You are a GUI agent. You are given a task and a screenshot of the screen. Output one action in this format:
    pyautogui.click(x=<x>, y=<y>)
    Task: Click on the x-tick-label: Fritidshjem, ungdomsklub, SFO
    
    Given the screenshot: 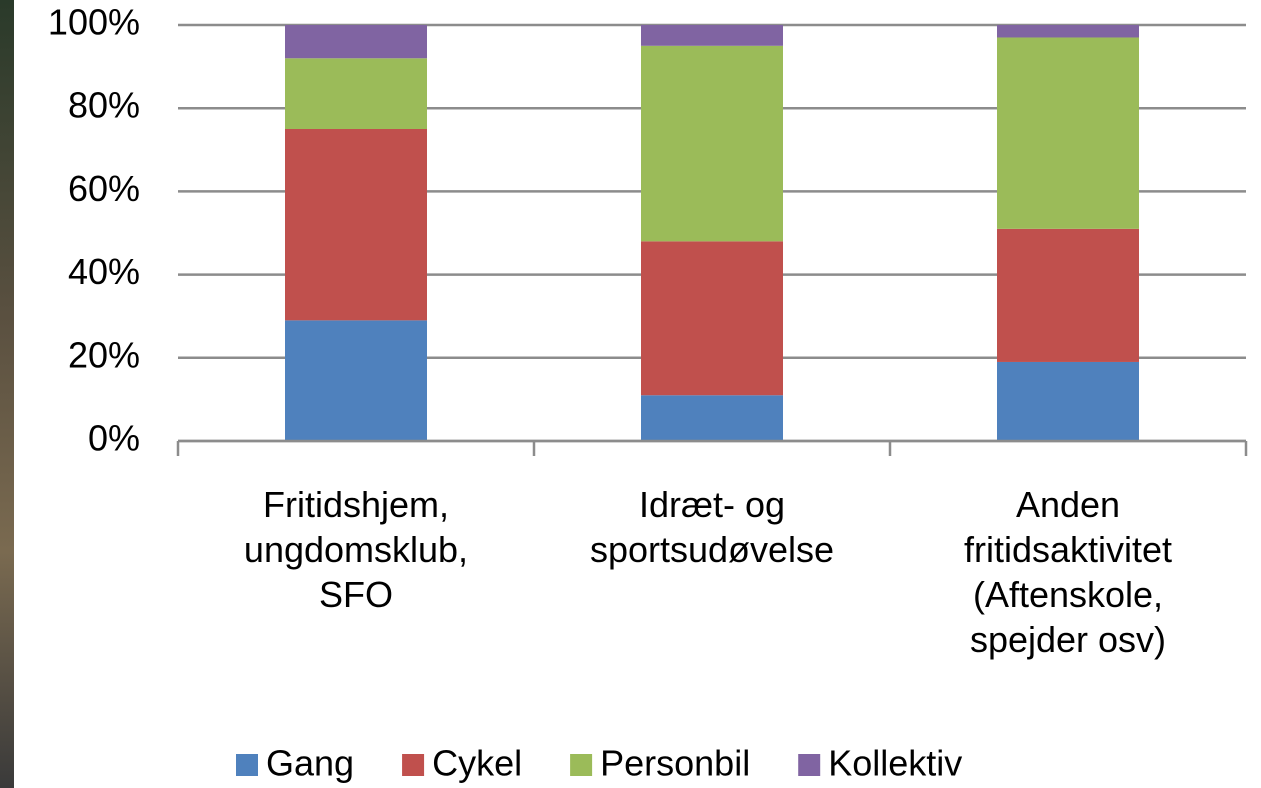 What is the action you would take?
    pyautogui.click(x=356, y=549)
    